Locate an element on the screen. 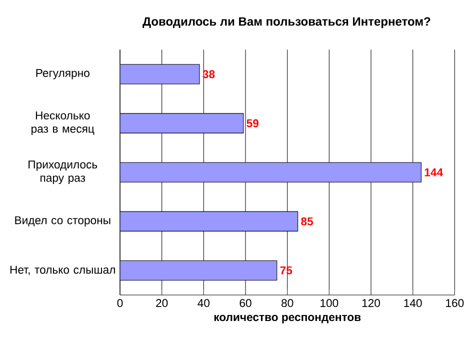 The height and width of the screenshot is (348, 474). y-tick-label: Несколько раз в месяц is located at coordinates (63, 123).